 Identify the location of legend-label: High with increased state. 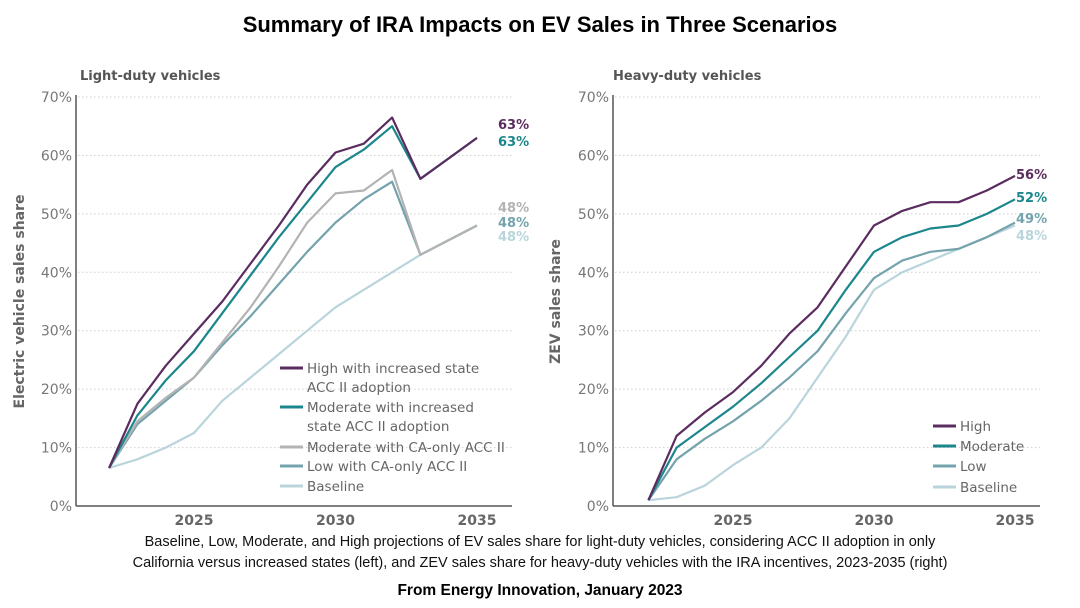
(393, 369).